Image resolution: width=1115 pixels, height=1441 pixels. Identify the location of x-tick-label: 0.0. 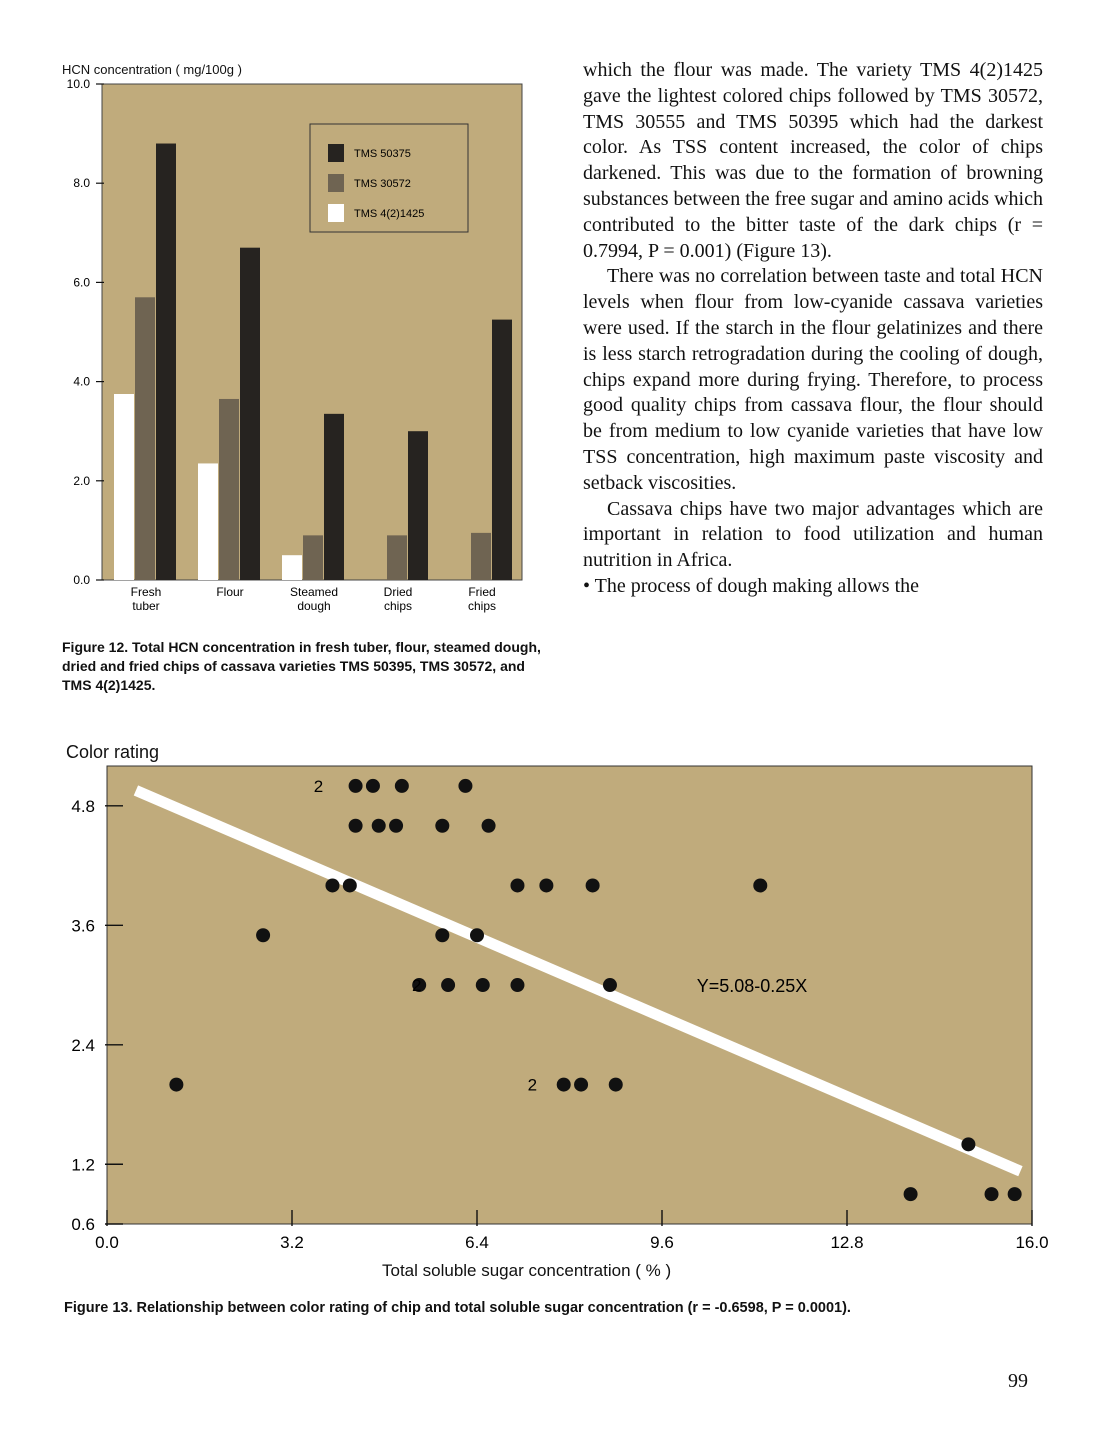
(107, 1242).